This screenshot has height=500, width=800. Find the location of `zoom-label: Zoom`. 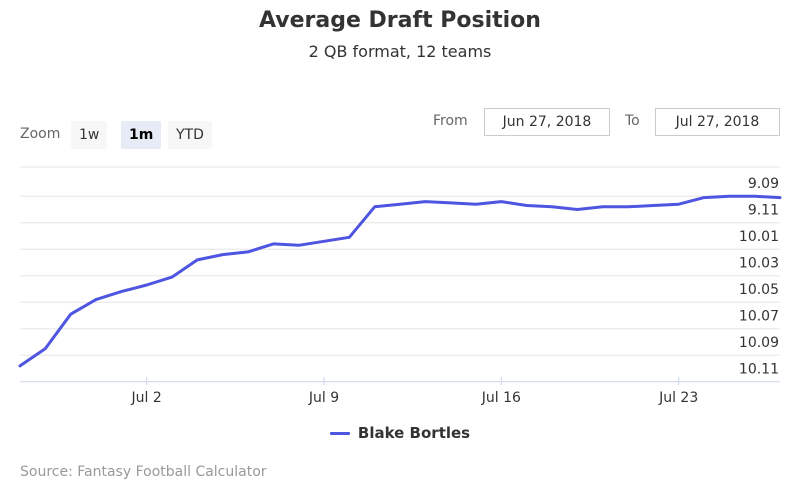

zoom-label: Zoom is located at coordinates (40, 134).